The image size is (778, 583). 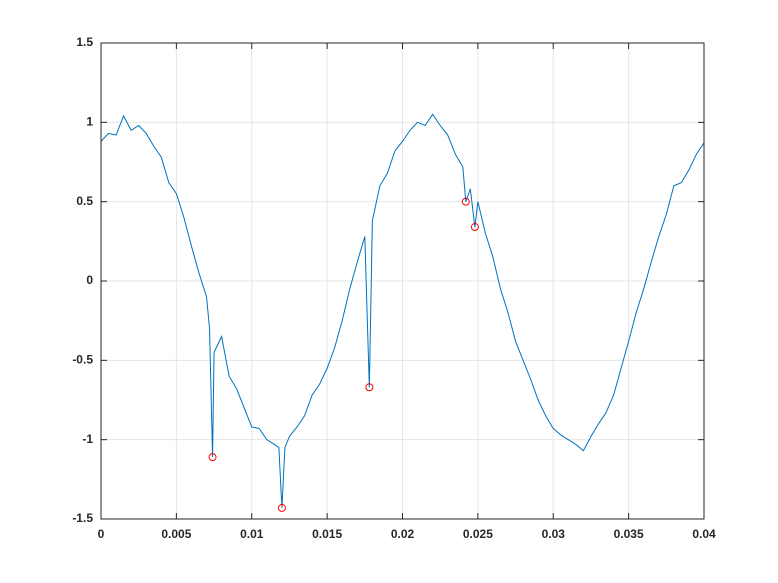 What do you see at coordinates (89, 122) in the screenshot?
I see `y-tick-label: 1` at bounding box center [89, 122].